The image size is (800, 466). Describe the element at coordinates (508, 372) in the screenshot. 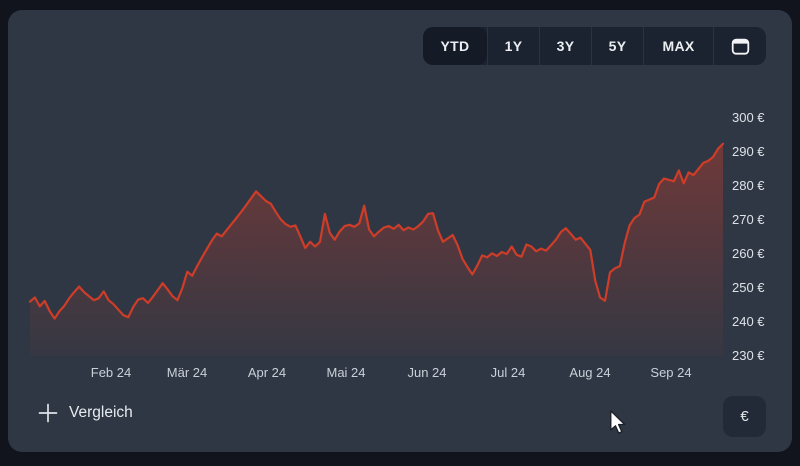

I see `x-tick-label: Jul 24` at that location.